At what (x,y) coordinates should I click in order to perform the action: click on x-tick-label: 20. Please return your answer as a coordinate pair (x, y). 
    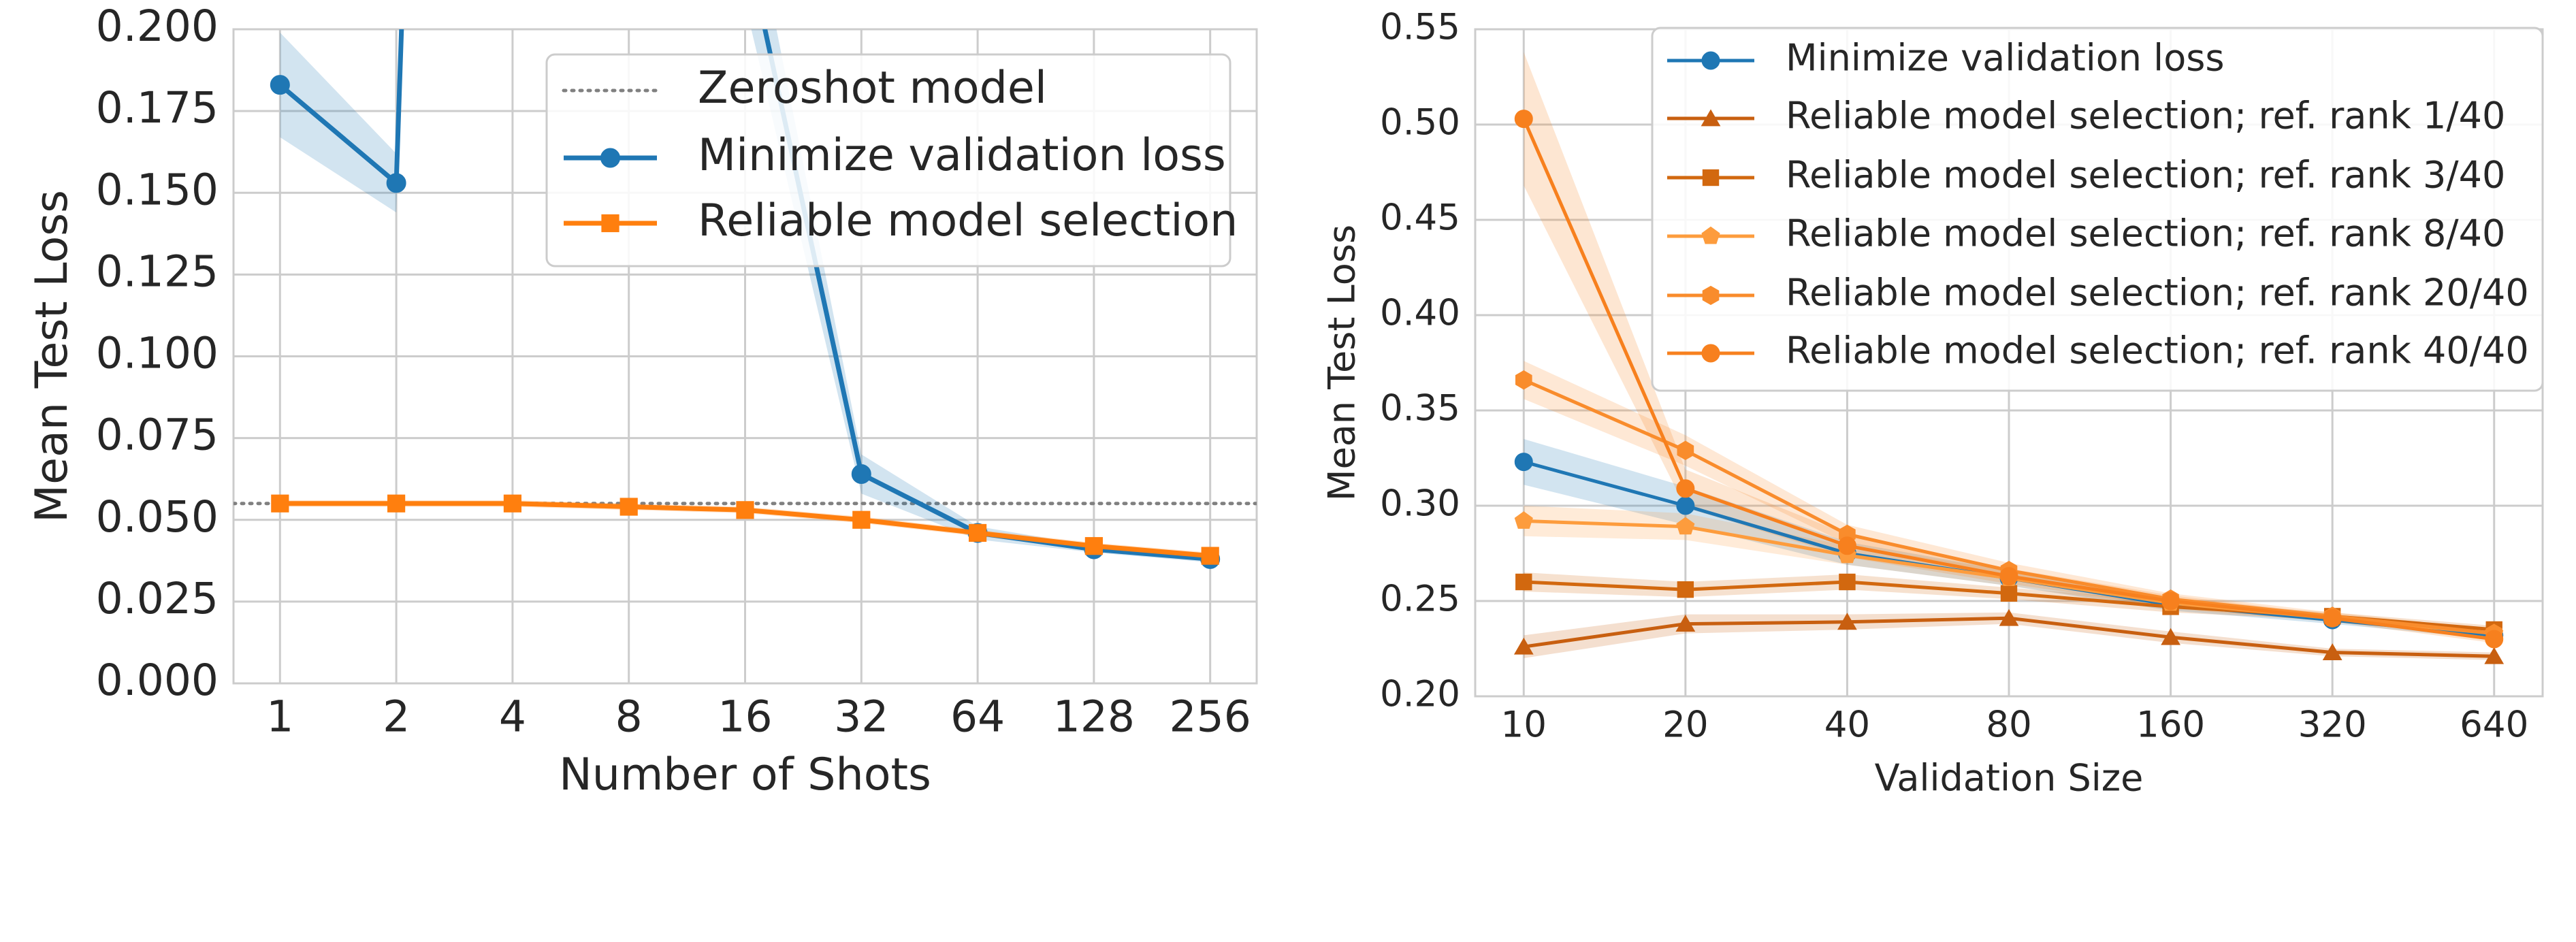
    Looking at the image, I should click on (1685, 725).